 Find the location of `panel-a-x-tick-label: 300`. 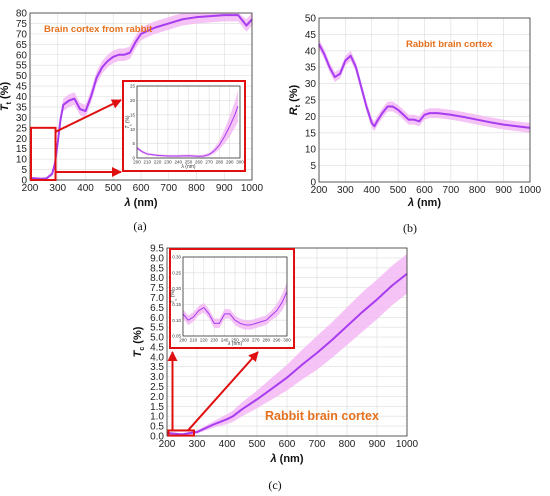

panel-a-x-tick-label: 300 is located at coordinates (57, 188).